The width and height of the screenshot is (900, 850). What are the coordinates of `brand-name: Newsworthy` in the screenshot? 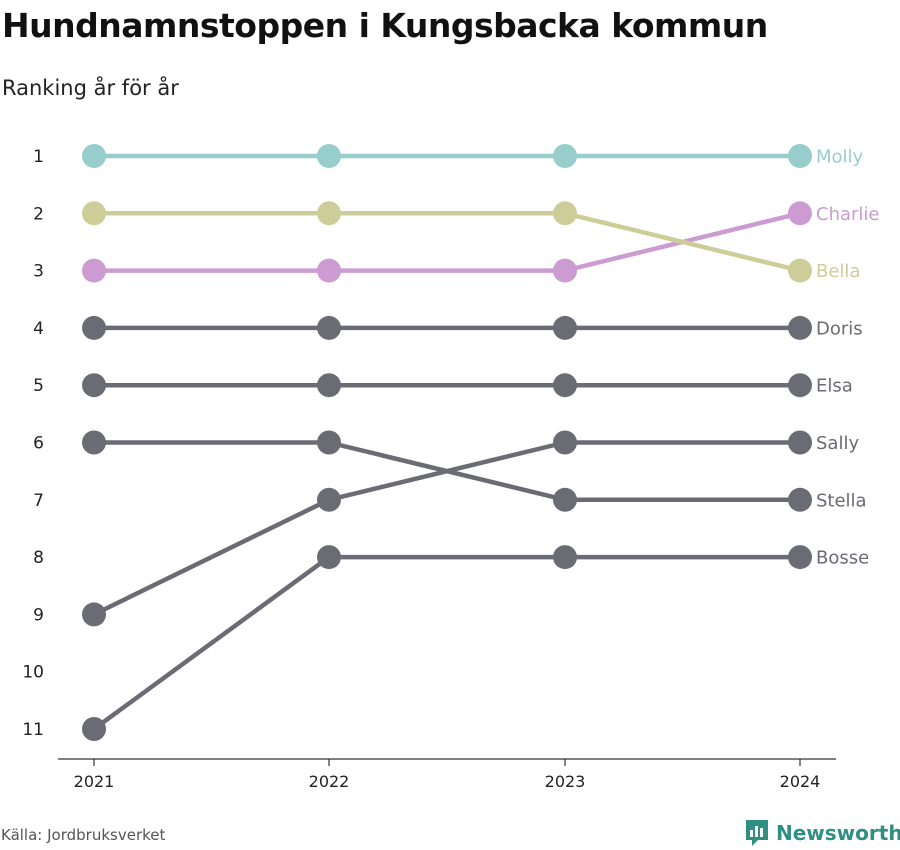 It's located at (838, 833).